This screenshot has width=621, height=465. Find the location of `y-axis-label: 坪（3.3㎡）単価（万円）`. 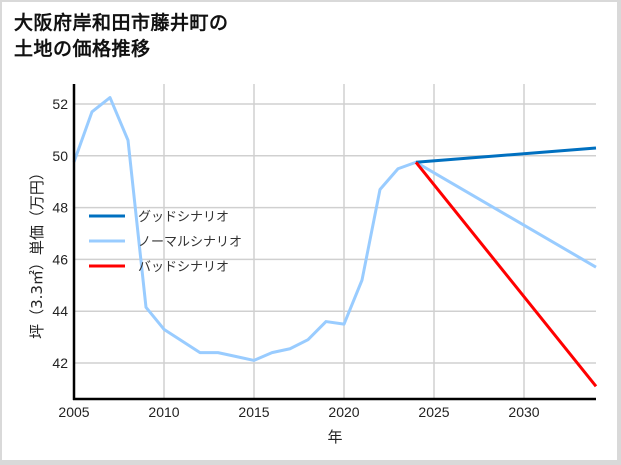

y-axis-label: 坪（3.3㎡）単価（万円） is located at coordinates (37, 252).